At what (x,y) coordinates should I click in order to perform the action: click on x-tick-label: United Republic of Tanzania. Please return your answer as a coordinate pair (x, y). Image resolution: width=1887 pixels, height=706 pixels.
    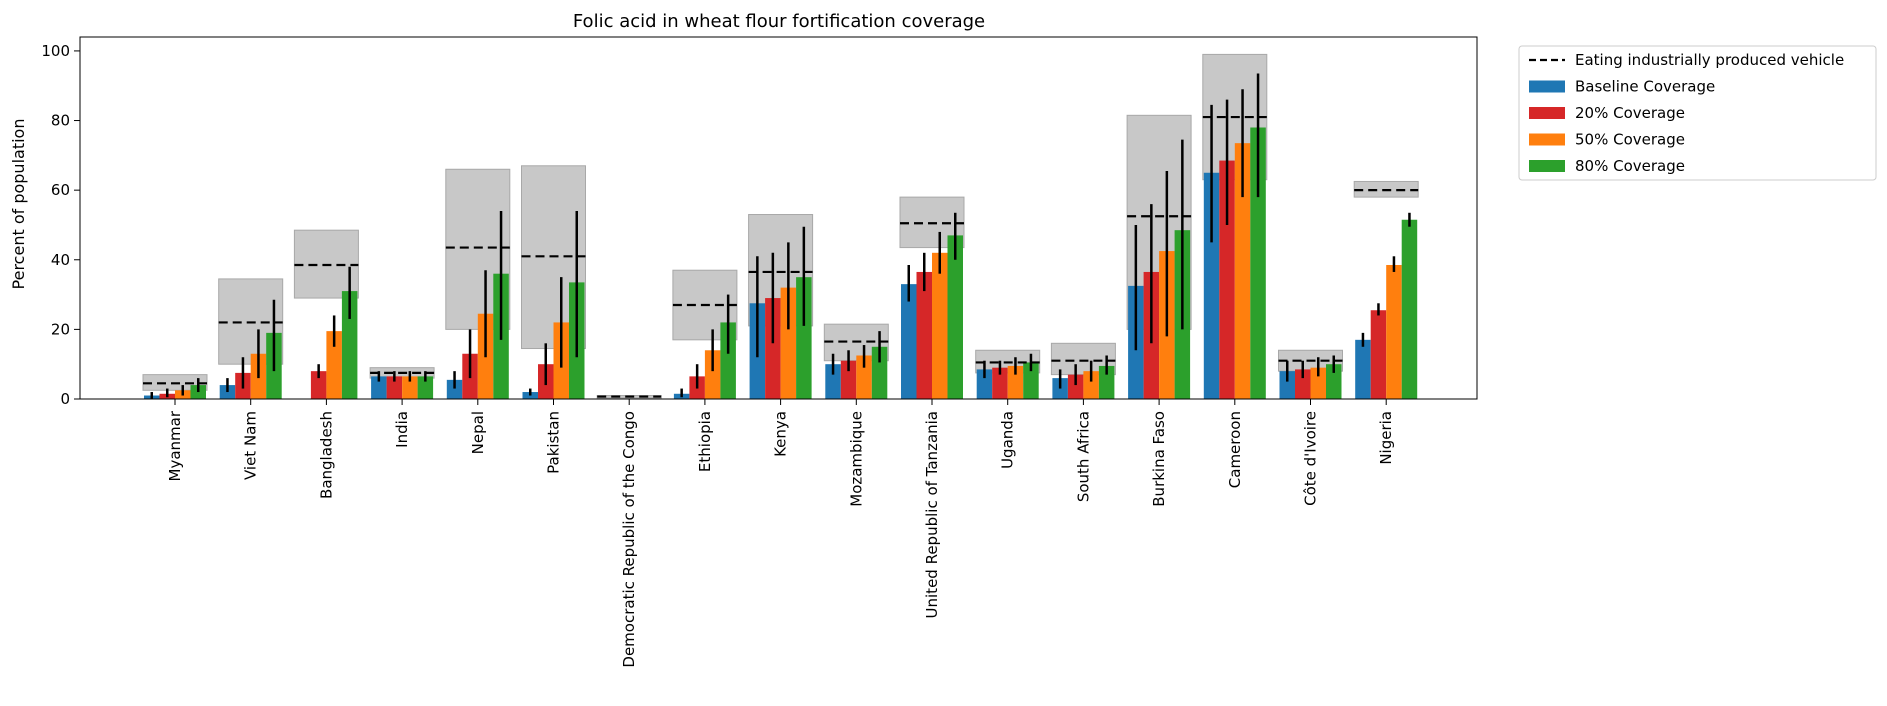
    Looking at the image, I should click on (932, 514).